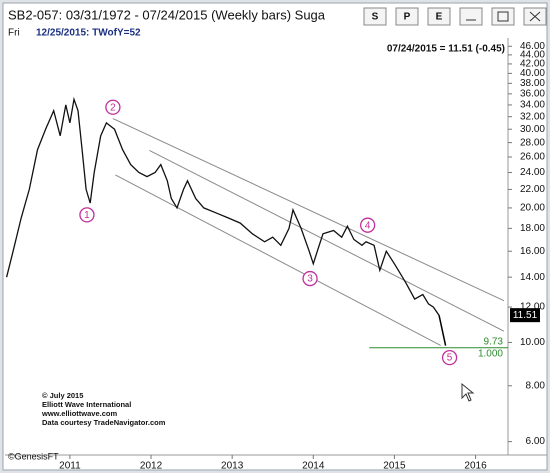 The image size is (550, 473). Describe the element at coordinates (33, 456) in the screenshot. I see `source: ©GenesisFT` at that location.